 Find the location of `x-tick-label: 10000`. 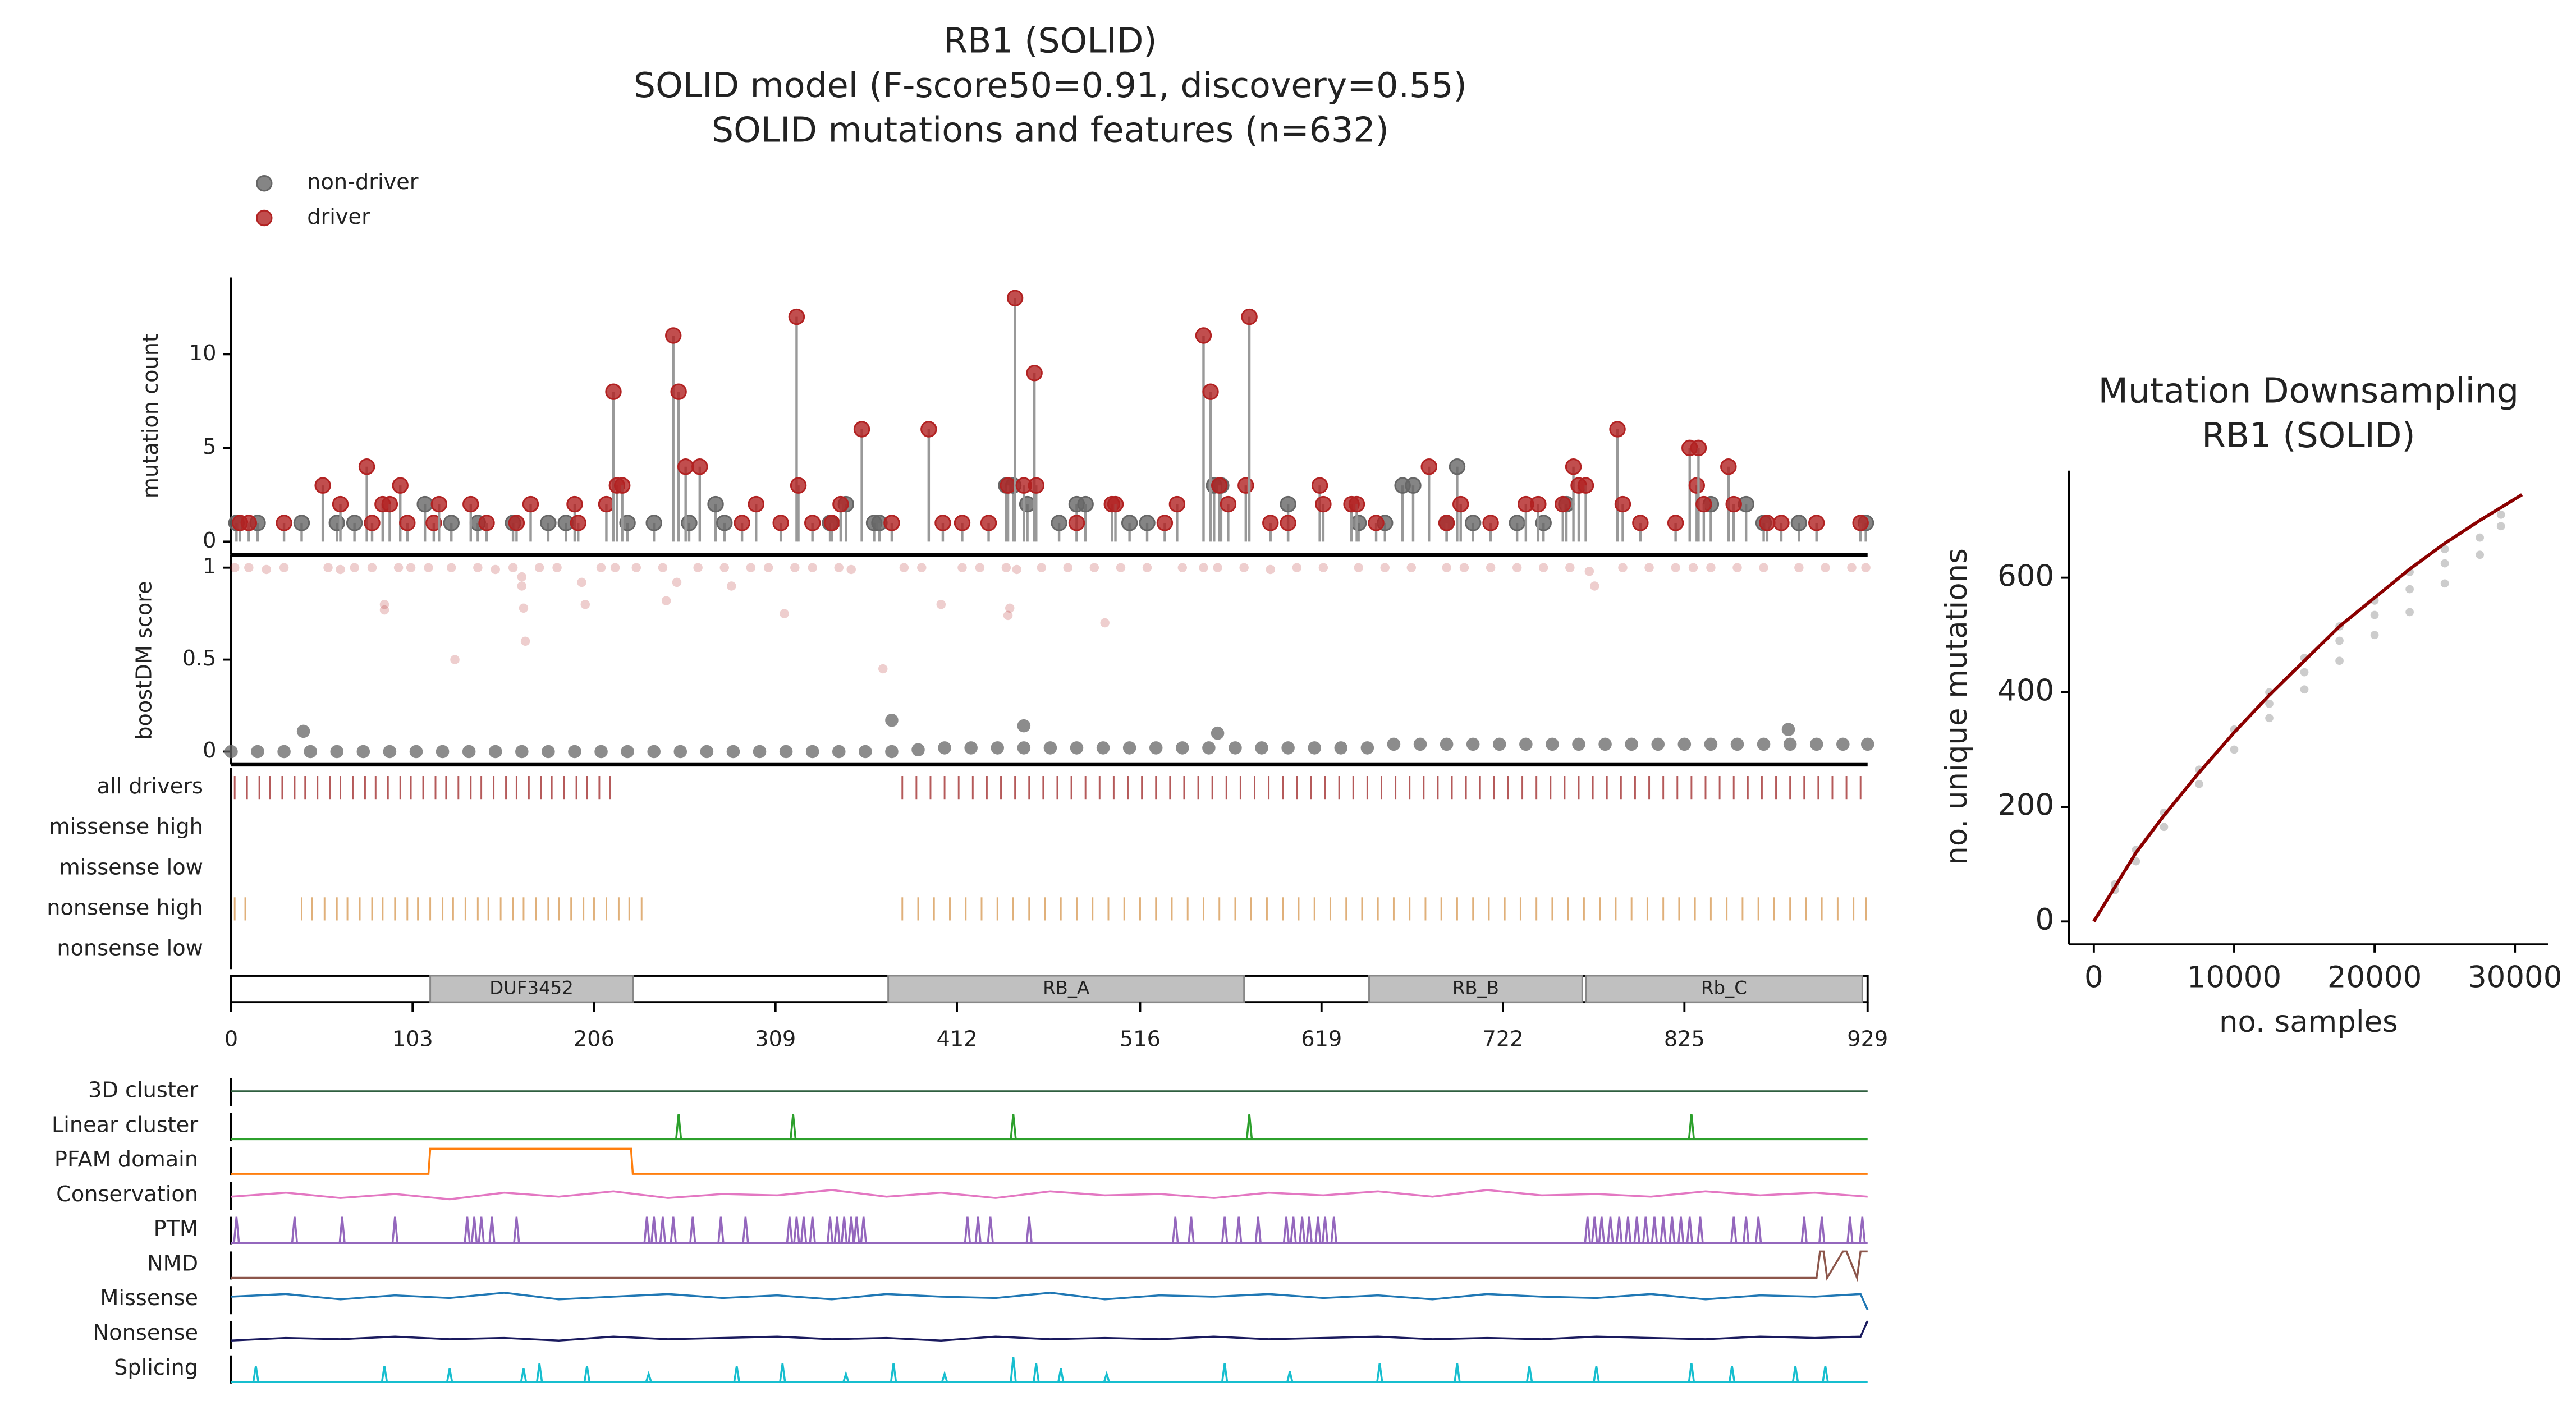

x-tick-label: 10000 is located at coordinates (2234, 978).